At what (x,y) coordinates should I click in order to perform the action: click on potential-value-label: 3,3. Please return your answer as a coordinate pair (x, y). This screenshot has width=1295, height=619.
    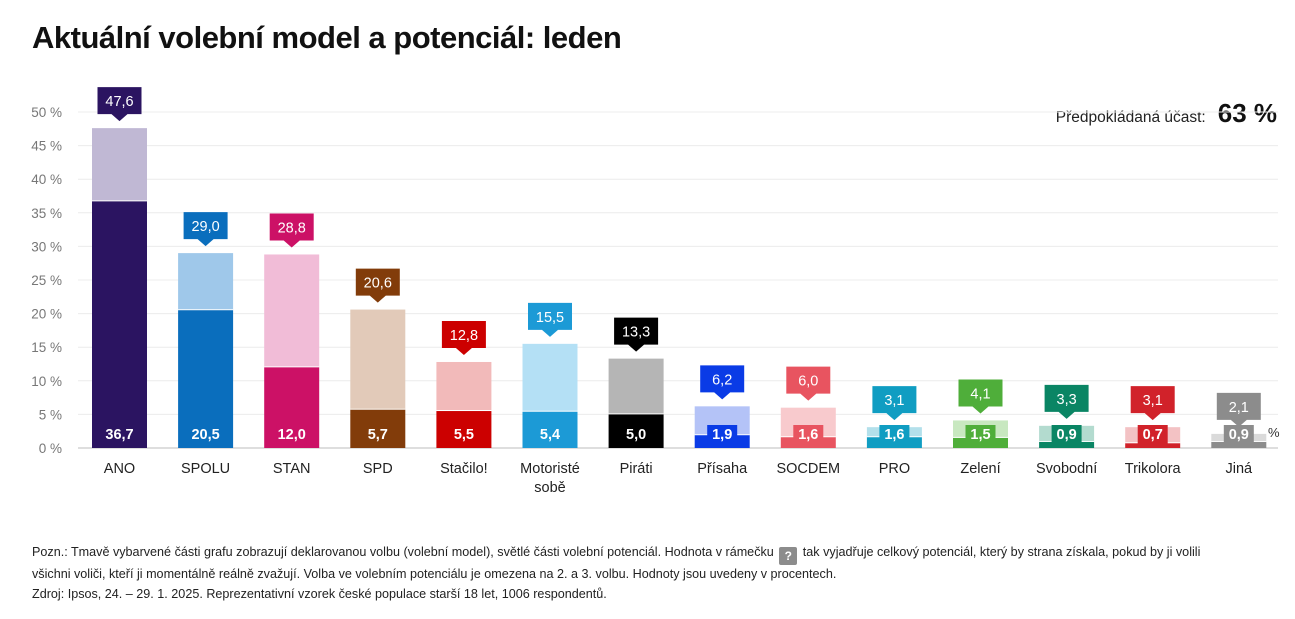
    Looking at the image, I should click on (1067, 400).